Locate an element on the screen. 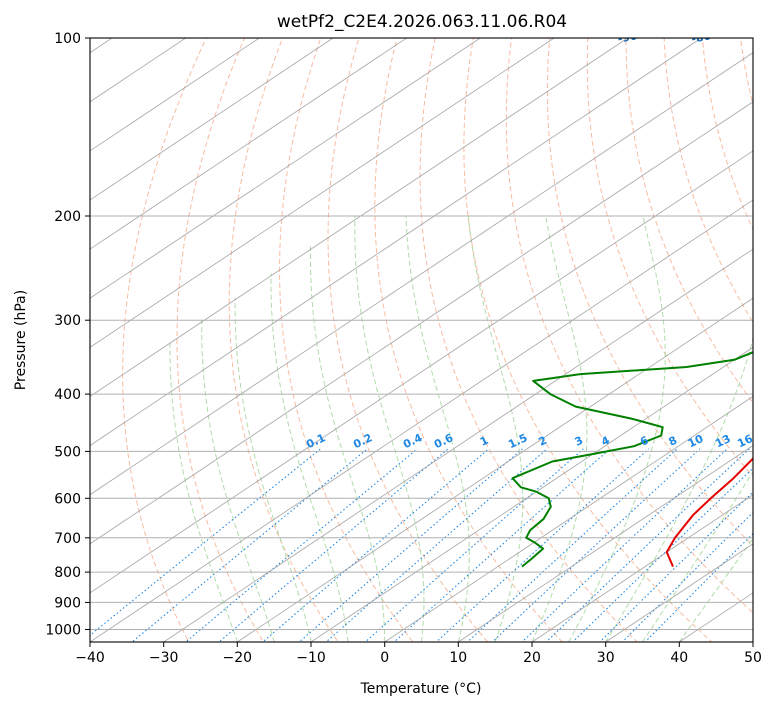 This screenshot has width=775, height=708. mixing-ratio-label: 16 is located at coordinates (745, 441).